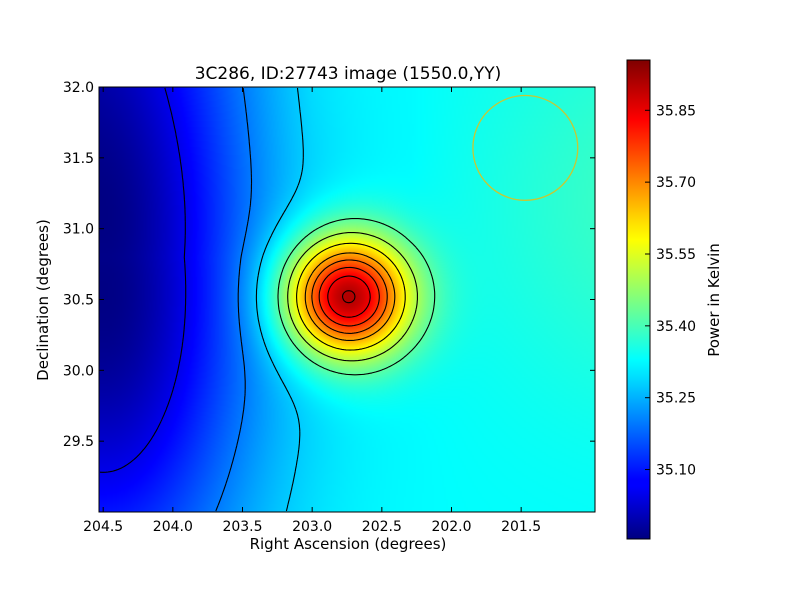 The image size is (800, 600). What do you see at coordinates (676, 399) in the screenshot?
I see `colorbar-tick-label: 35.25` at bounding box center [676, 399].